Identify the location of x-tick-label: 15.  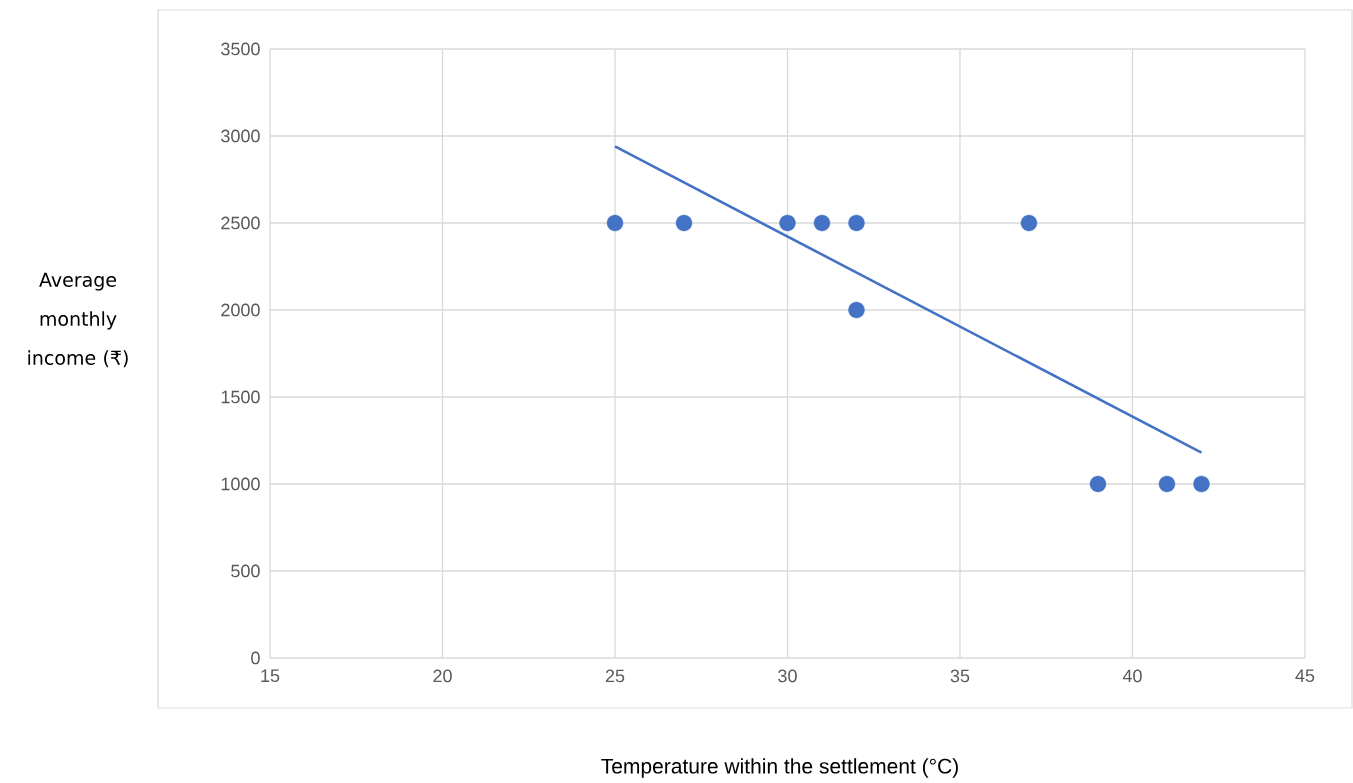
(270, 676).